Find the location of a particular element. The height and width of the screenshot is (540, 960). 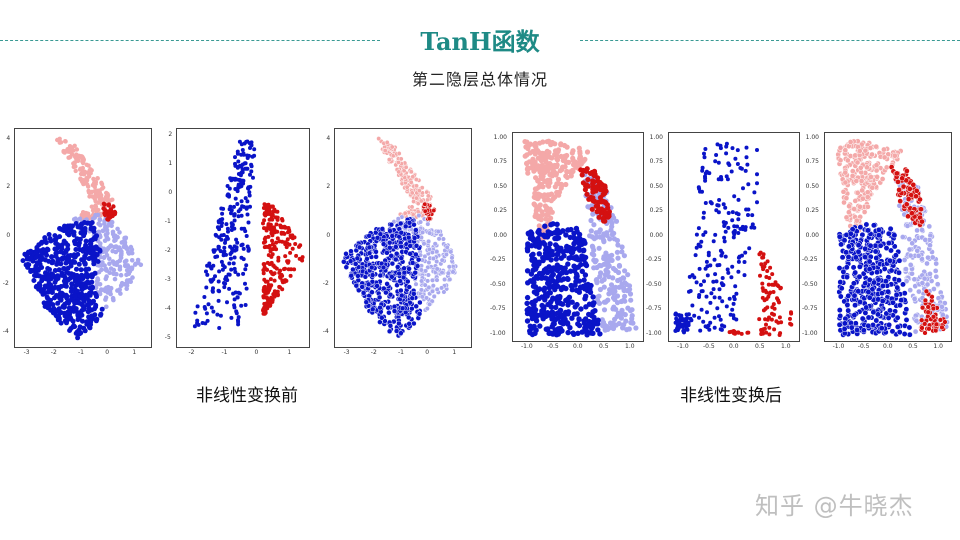

y-tick-label: -0.75 is located at coordinates (810, 309).